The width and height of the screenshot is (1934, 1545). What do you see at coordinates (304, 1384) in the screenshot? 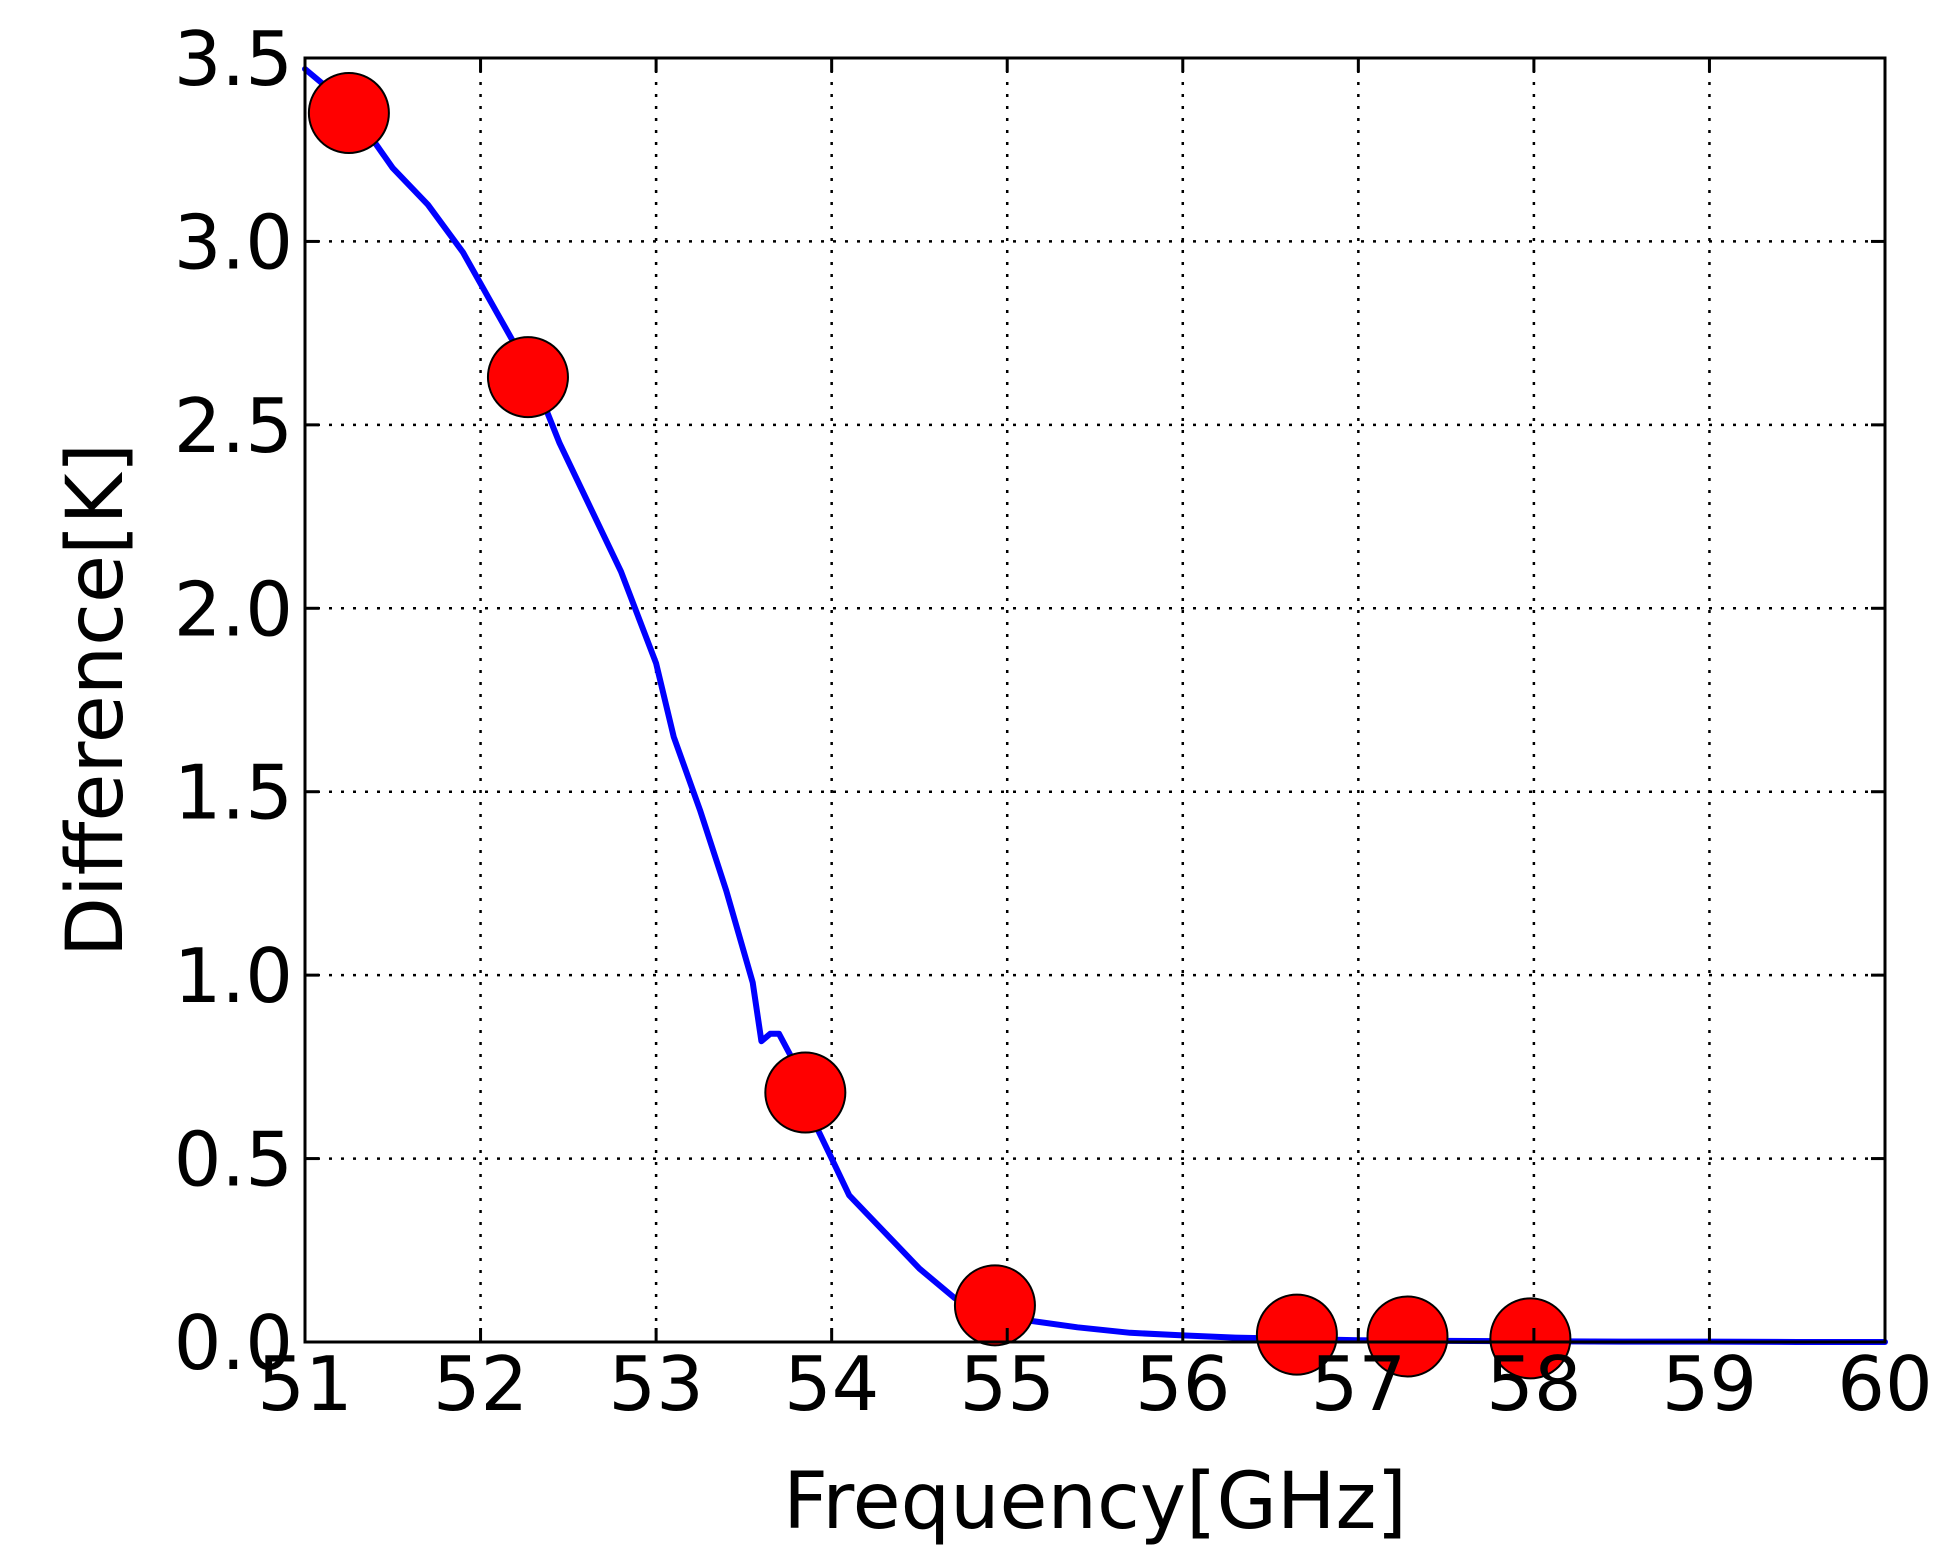
I see `x-tick-label: 51` at bounding box center [304, 1384].